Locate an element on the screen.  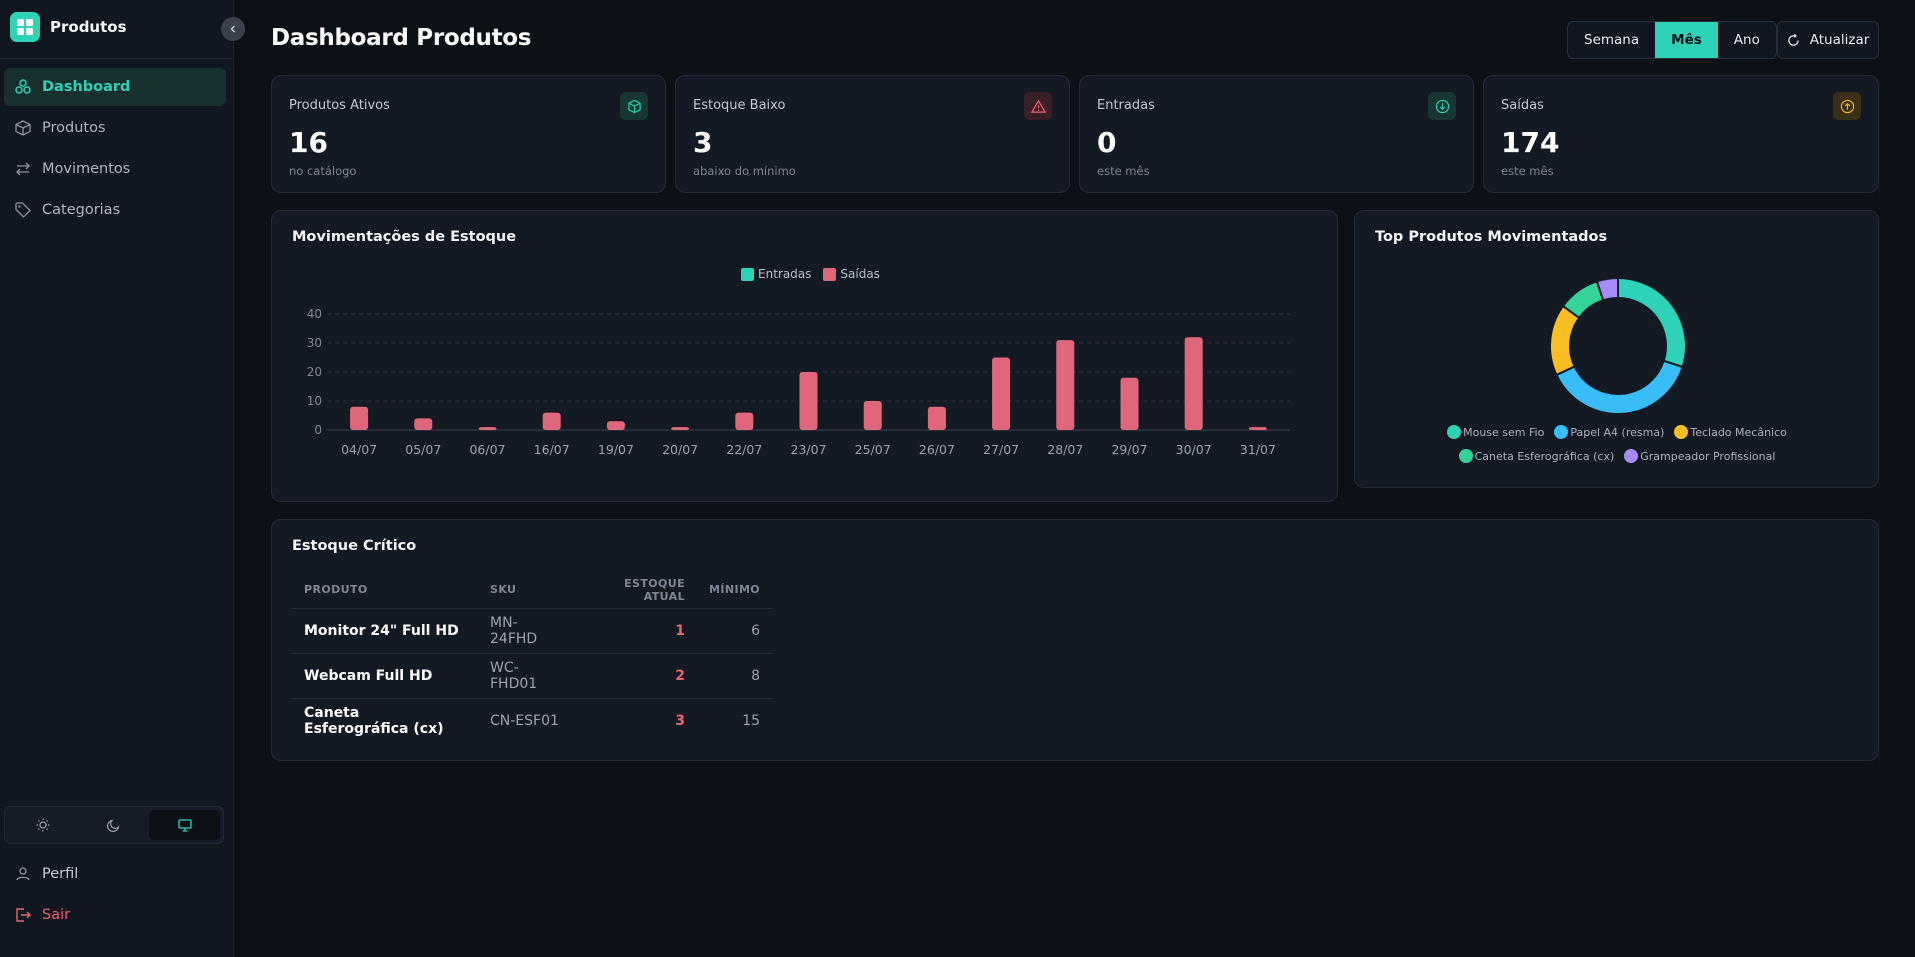
legend-item-caneta: Caneta Esferográfica (cx) is located at coordinates (1536, 456).